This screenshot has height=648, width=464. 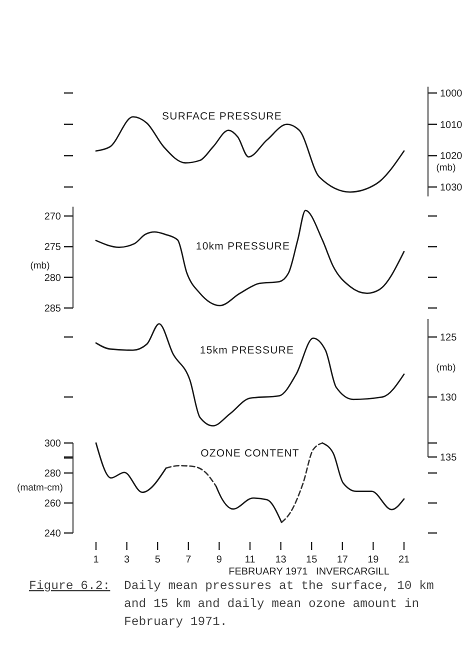 What do you see at coordinates (449, 458) in the screenshot?
I see `y-tick-label: 135` at bounding box center [449, 458].